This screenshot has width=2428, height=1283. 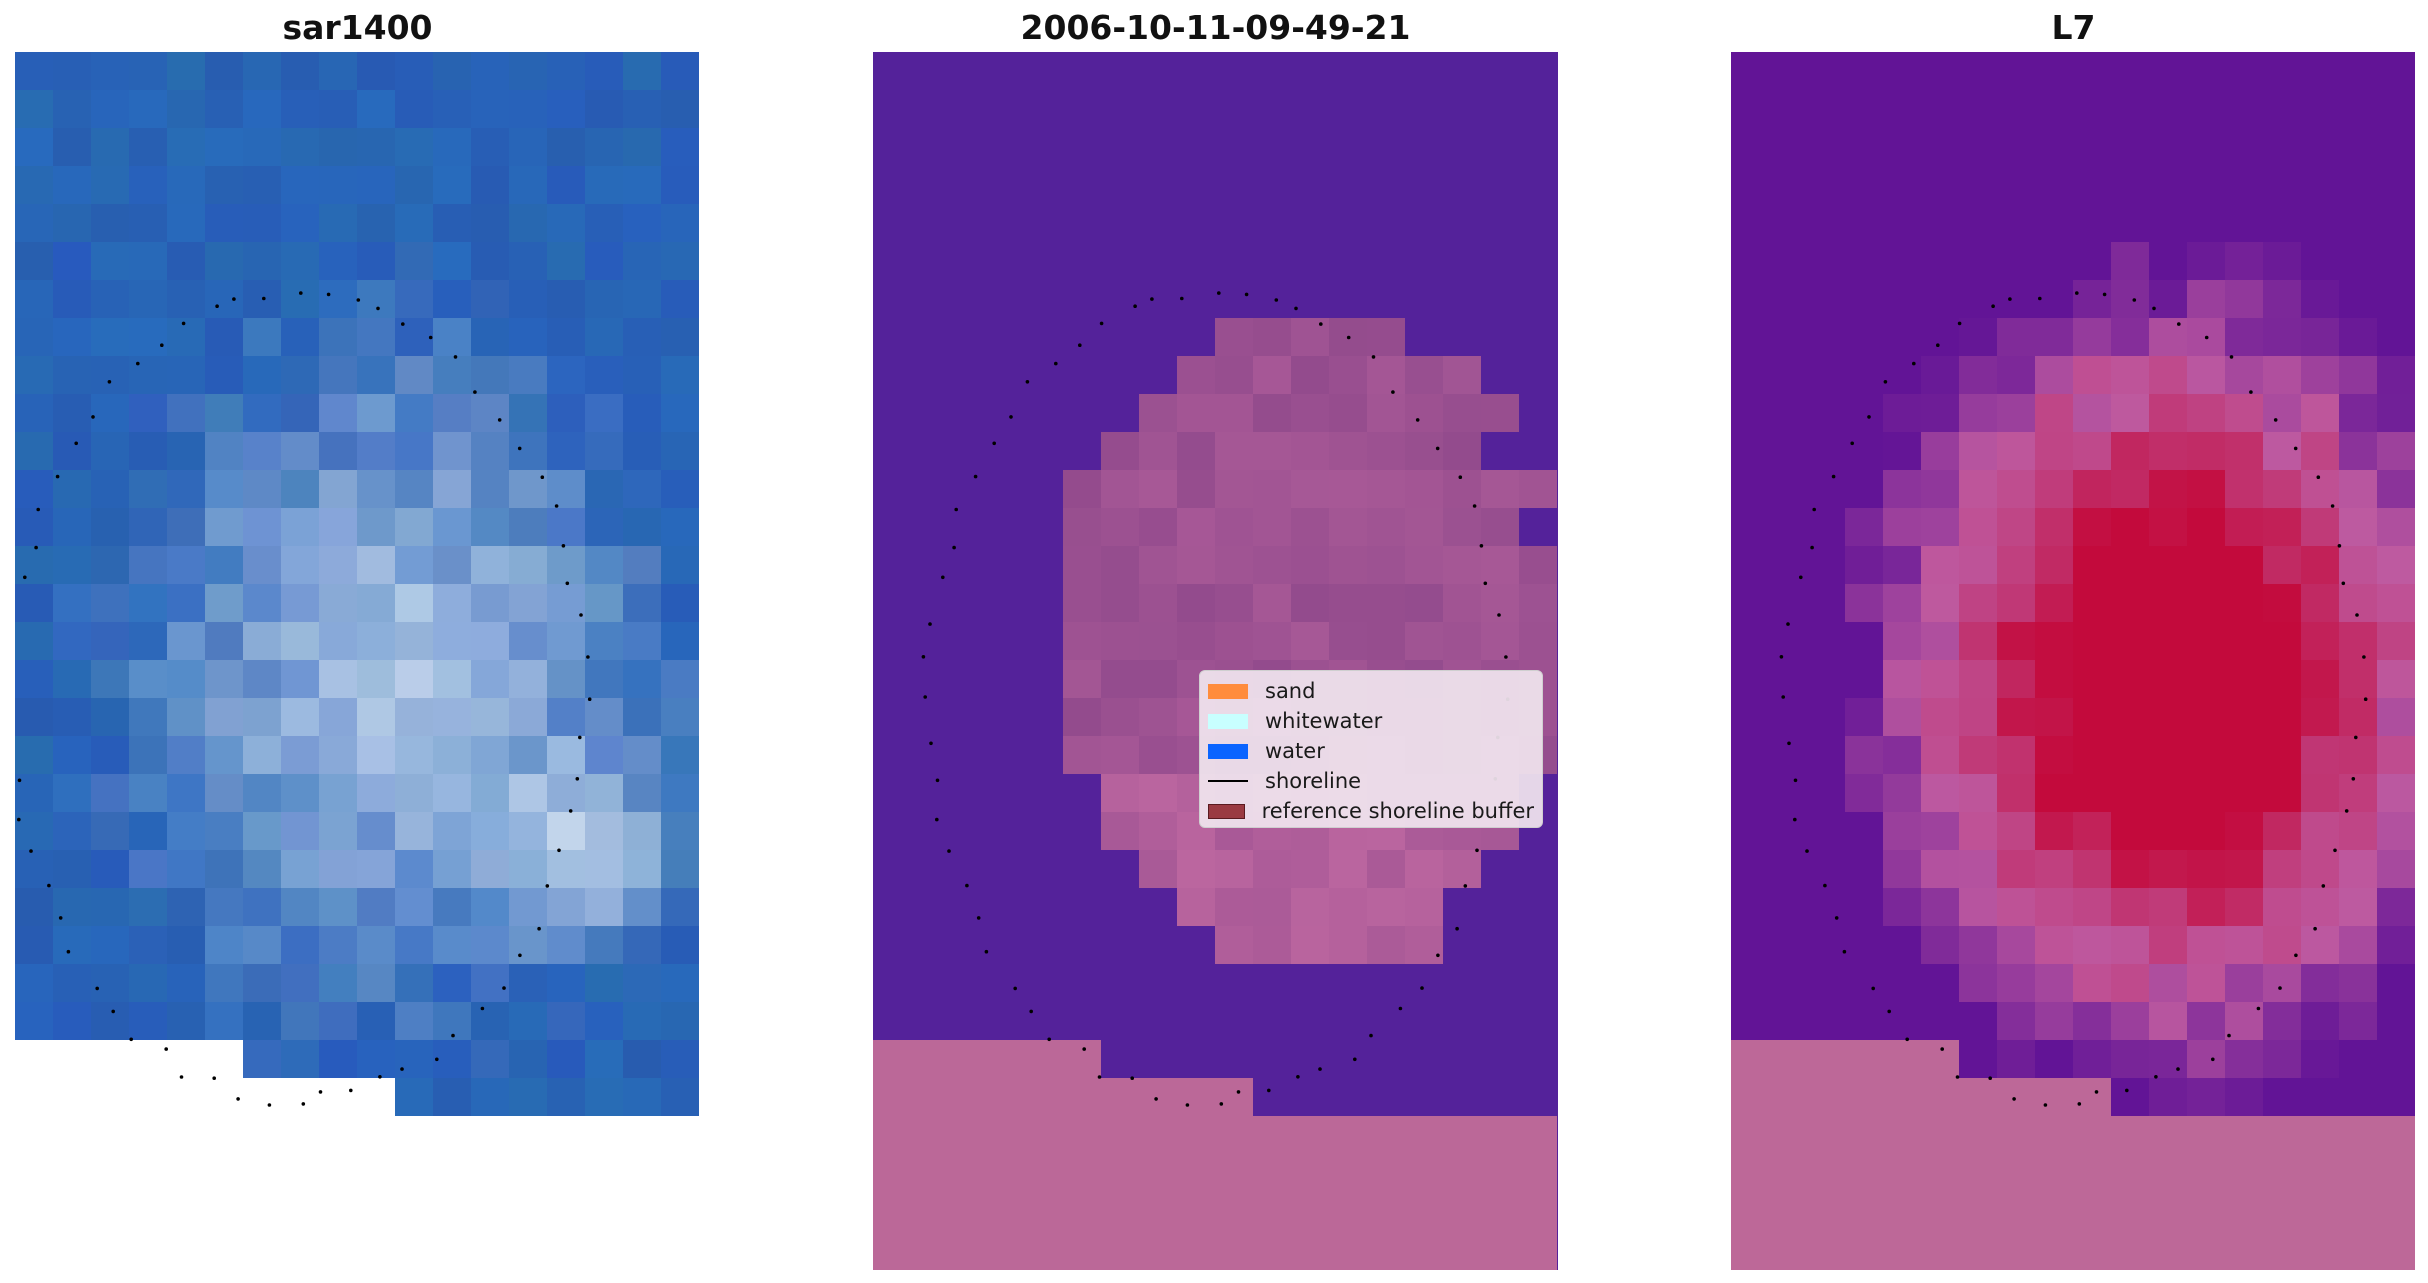 I want to click on legend-whitewater-label: whitewater, so click(x=1324, y=721).